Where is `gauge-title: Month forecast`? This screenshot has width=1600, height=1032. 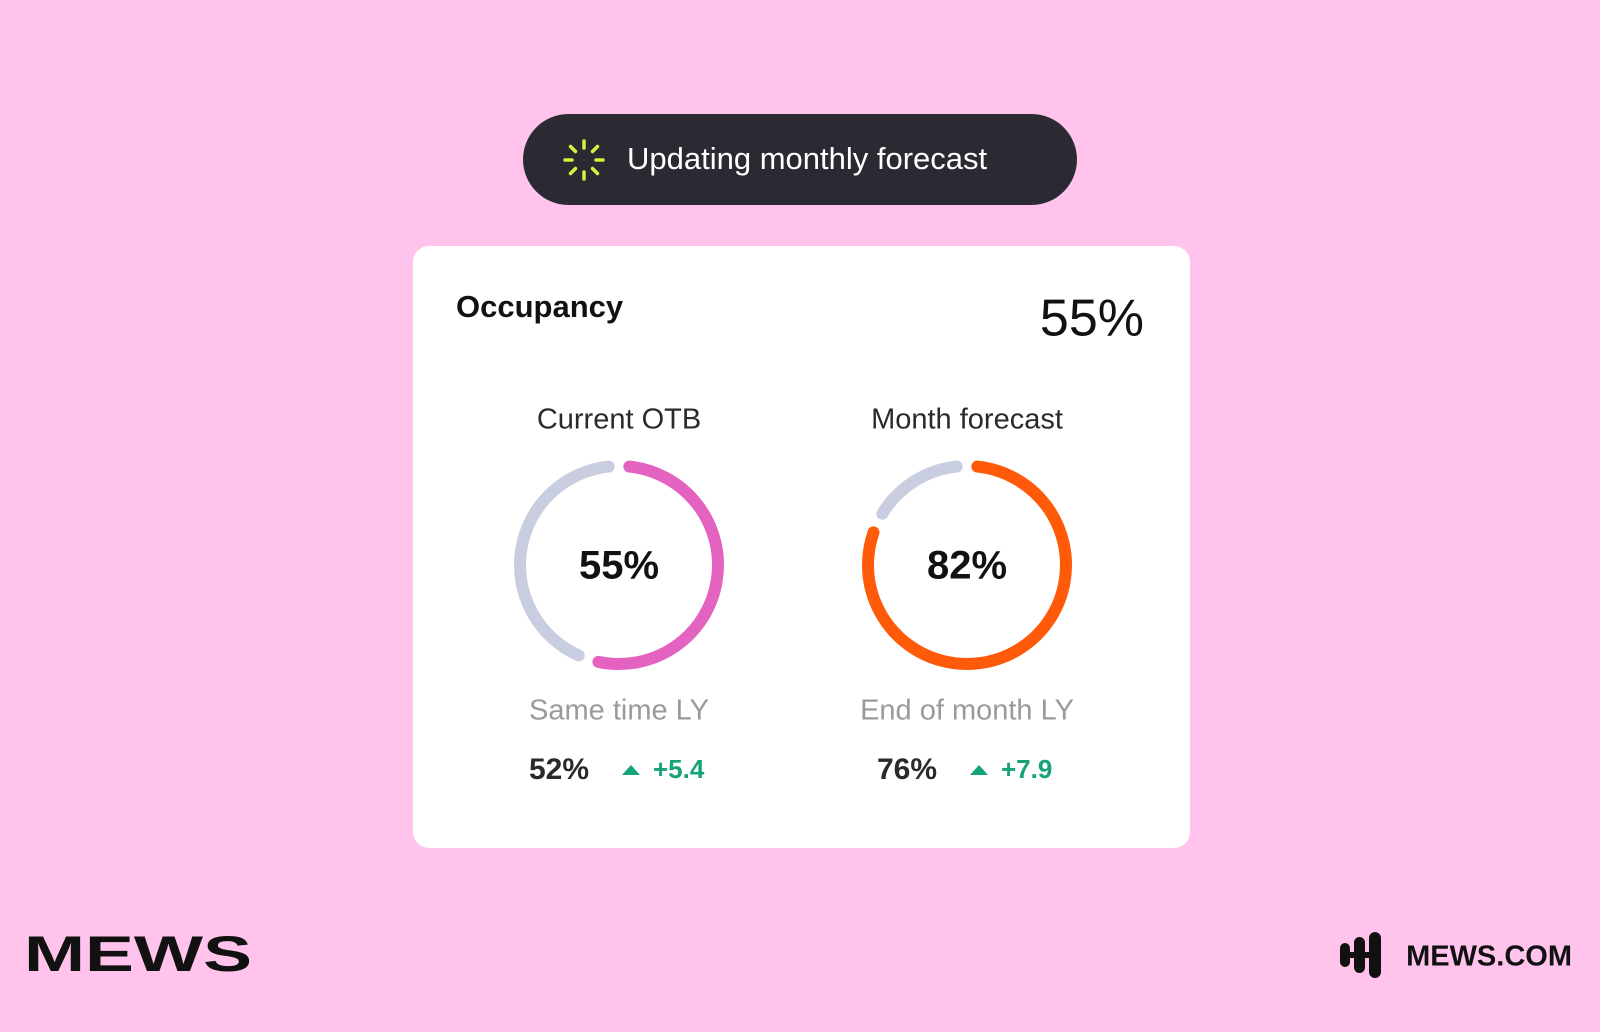 gauge-title: Month forecast is located at coordinates (967, 420).